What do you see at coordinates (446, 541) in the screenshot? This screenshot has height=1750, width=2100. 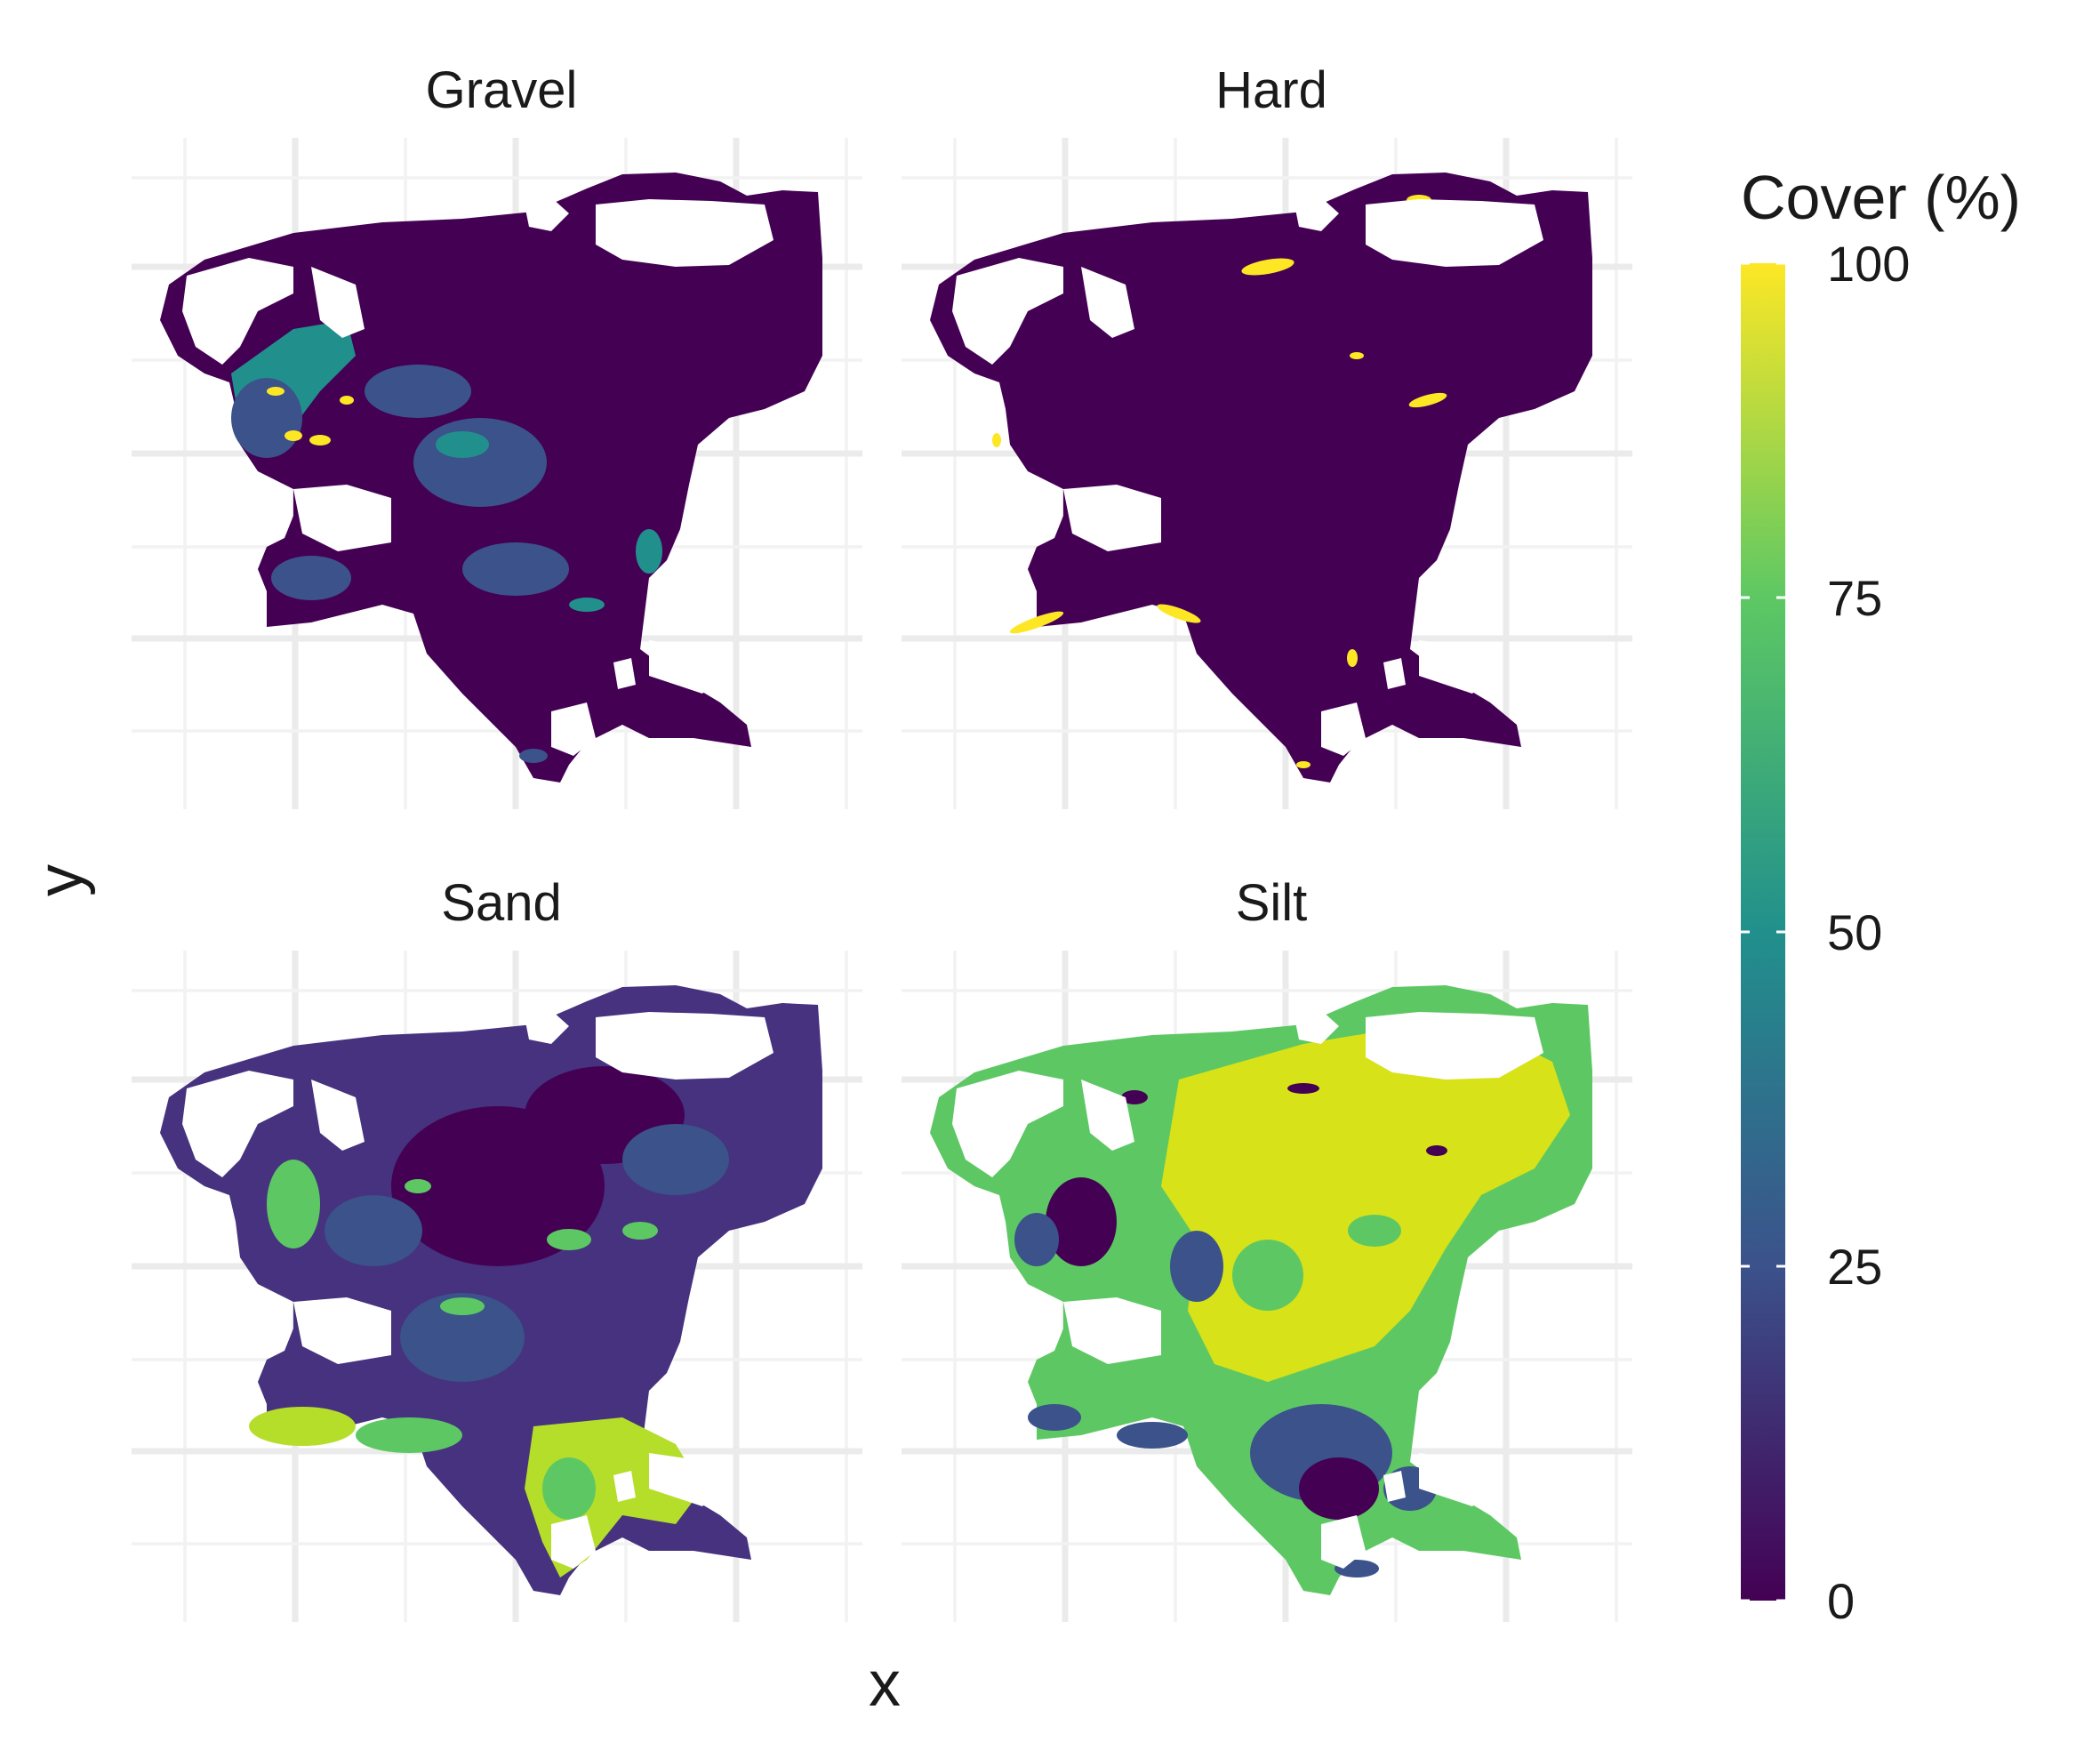 I see `gravel-patches` at bounding box center [446, 541].